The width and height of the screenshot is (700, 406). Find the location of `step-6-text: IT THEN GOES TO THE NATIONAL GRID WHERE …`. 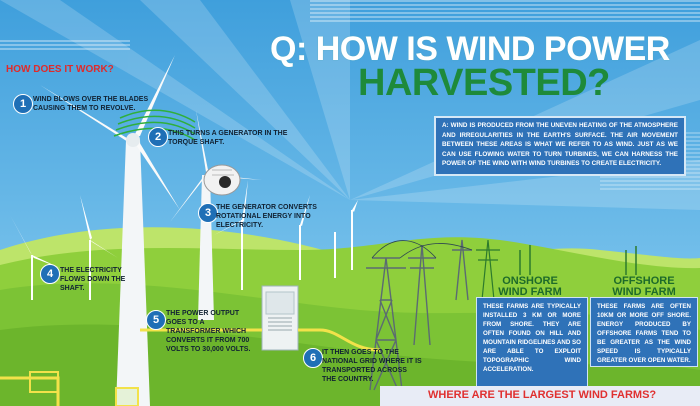

step-6-text: IT THEN GOES TO THE NATIONAL GRID WHERE … is located at coordinates (372, 366).